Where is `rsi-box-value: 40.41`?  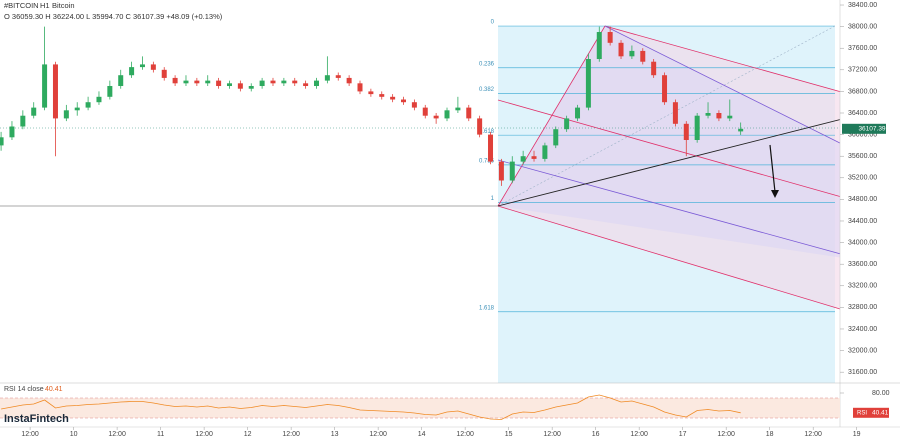 rsi-box-value: 40.41 is located at coordinates (880, 413).